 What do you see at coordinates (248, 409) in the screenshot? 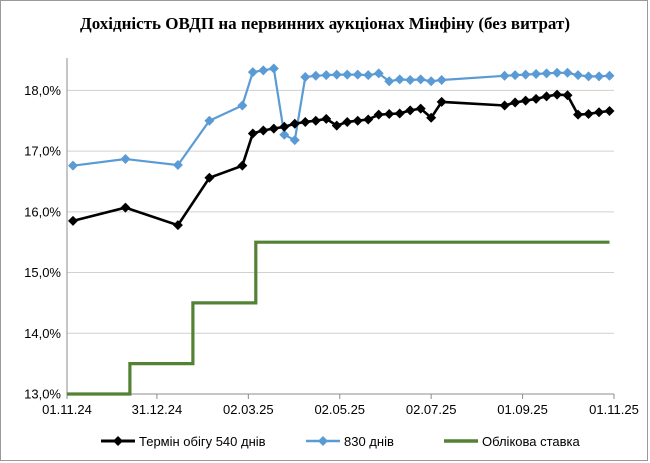
I see `x-tick-label: 02.03.25` at bounding box center [248, 409].